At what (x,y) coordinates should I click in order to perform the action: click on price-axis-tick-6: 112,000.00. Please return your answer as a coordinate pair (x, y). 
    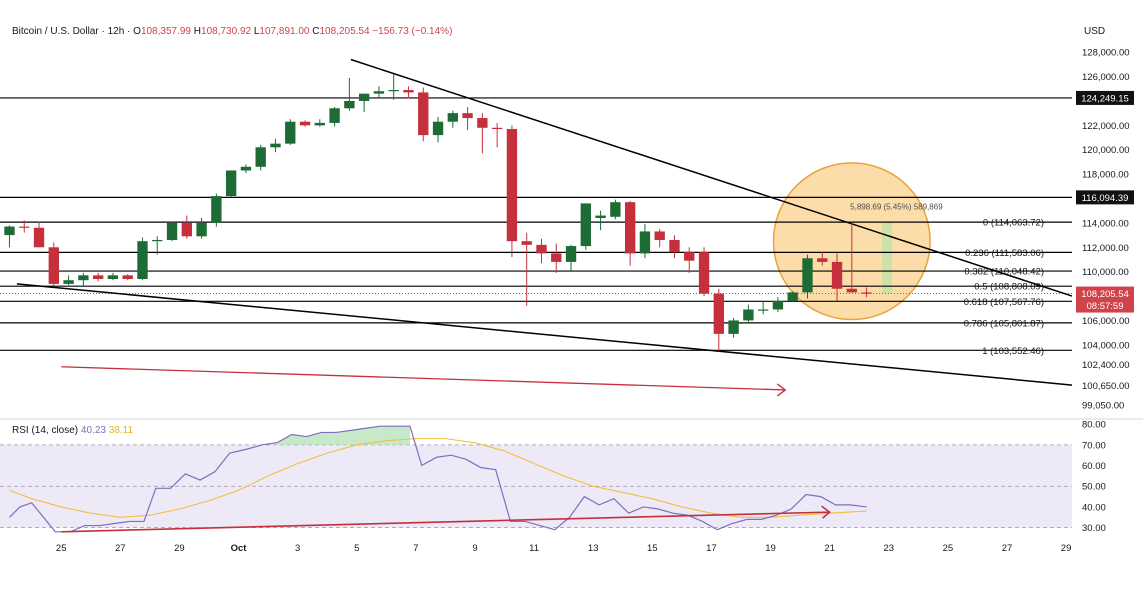
    Looking at the image, I should click on (1105, 248).